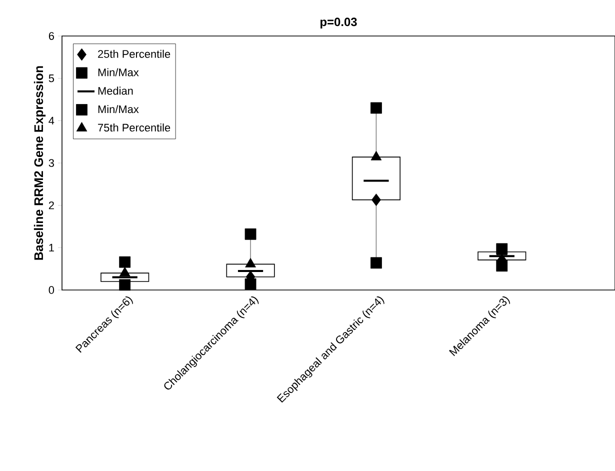 This screenshot has width=615, height=471. What do you see at coordinates (51, 78) in the screenshot?
I see `y-tick-label: 5` at bounding box center [51, 78].